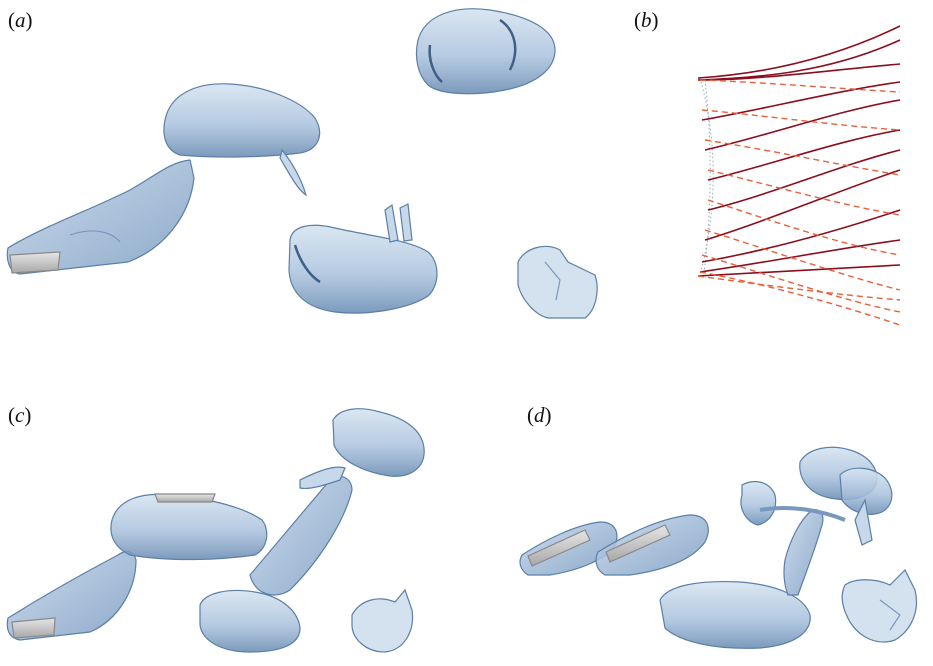 The height and width of the screenshot is (666, 933). What do you see at coordinates (378, 442) in the screenshot?
I see `head-c` at bounding box center [378, 442].